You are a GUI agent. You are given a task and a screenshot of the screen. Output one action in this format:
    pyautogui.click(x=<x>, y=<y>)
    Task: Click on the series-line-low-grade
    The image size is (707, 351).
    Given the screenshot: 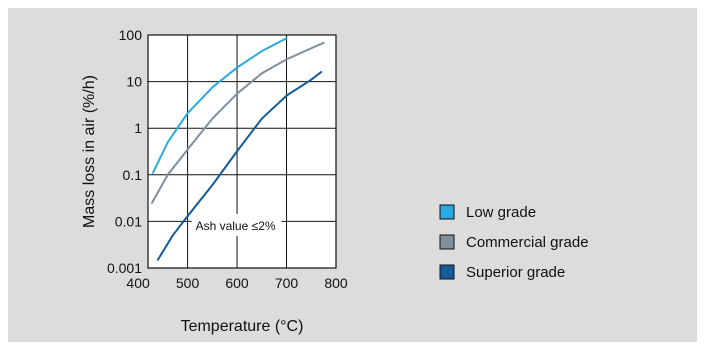 What is the action you would take?
    pyautogui.click(x=219, y=105)
    